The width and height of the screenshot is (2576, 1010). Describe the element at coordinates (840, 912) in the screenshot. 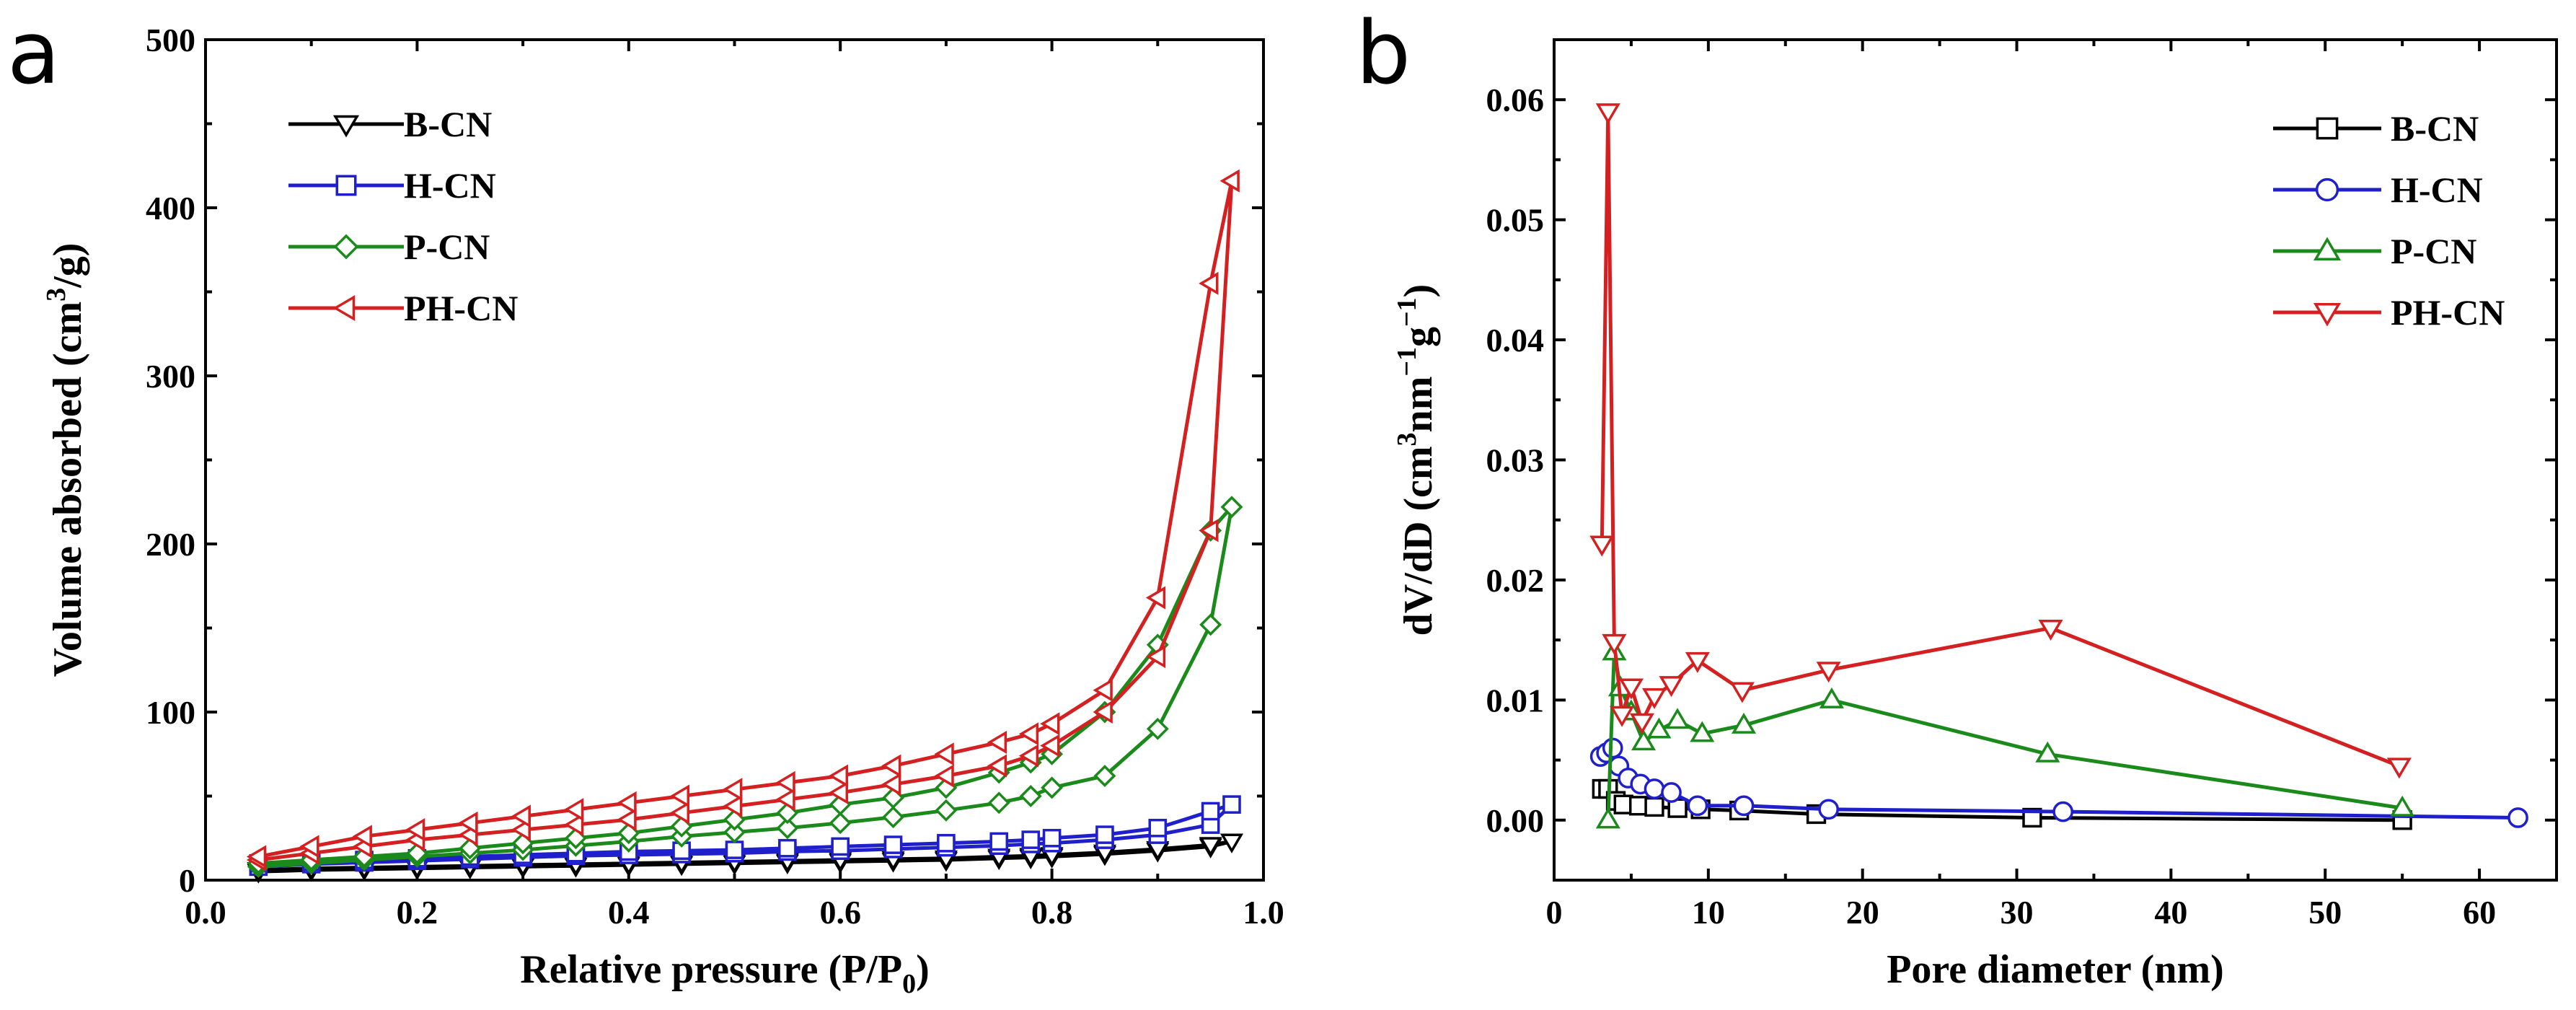

I see `panel-a-xtick-label: 0.6` at that location.